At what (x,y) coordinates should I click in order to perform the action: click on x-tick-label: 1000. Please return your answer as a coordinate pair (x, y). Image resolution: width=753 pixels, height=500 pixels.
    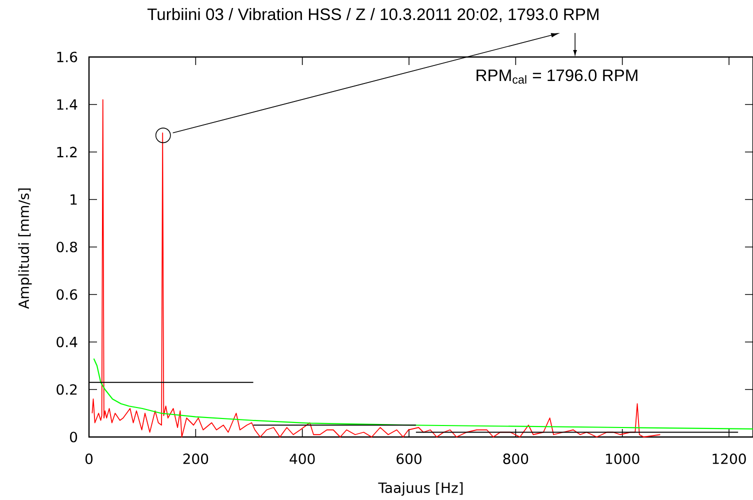
    Looking at the image, I should click on (623, 459).